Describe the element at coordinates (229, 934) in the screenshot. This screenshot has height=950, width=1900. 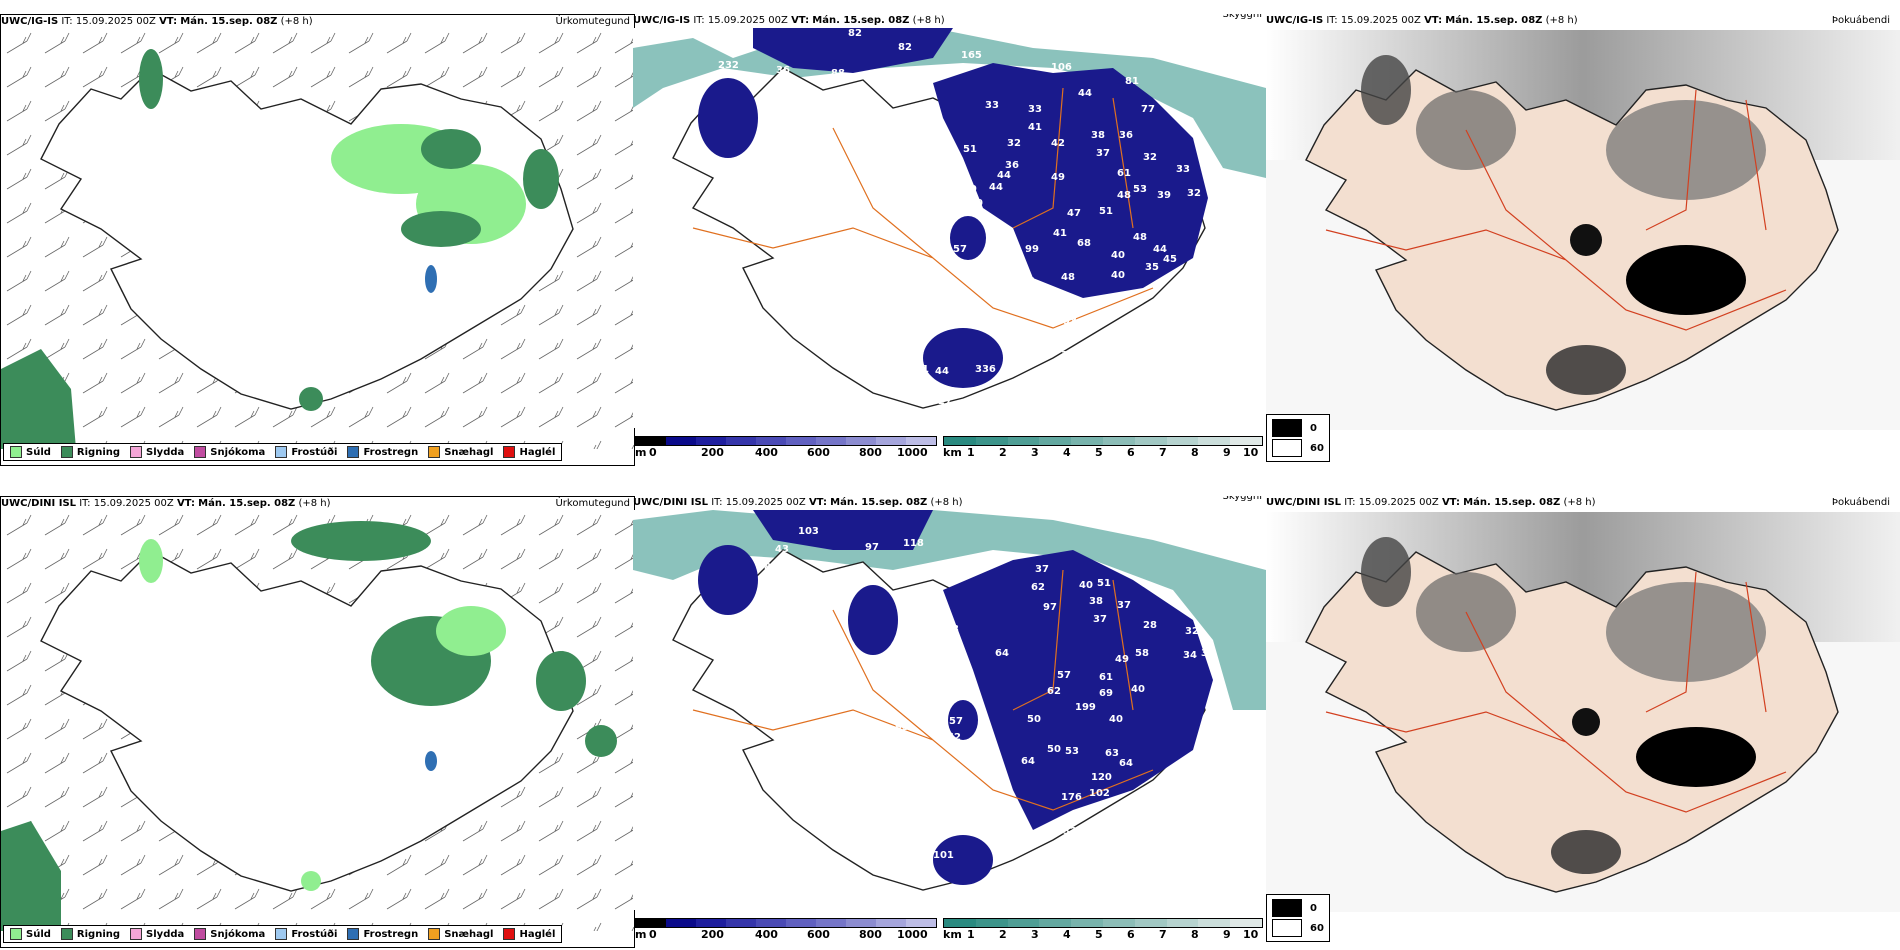
I see `legend-item: Snjókoma` at that location.